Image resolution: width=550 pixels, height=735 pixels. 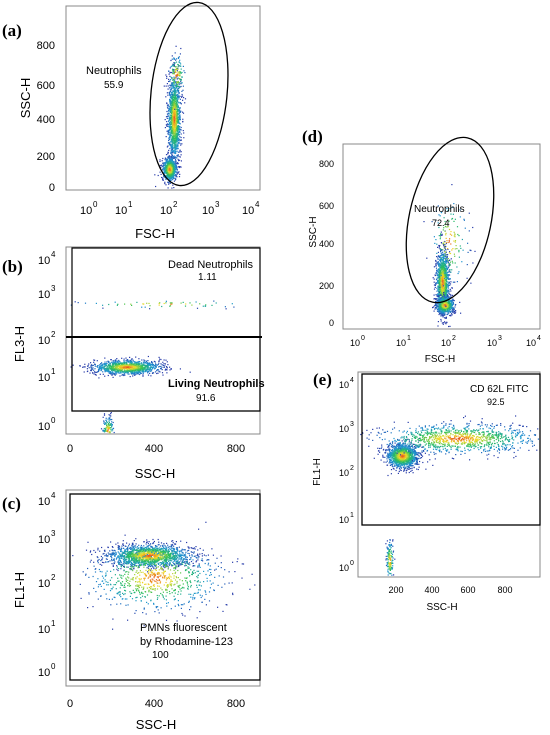 I want to click on panel-a-gate-value: 55.9, so click(x=114, y=85).